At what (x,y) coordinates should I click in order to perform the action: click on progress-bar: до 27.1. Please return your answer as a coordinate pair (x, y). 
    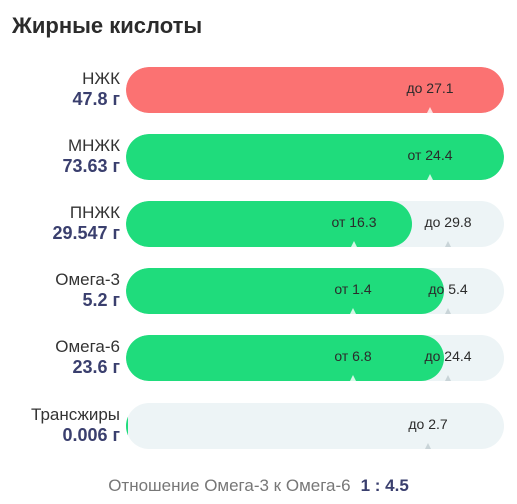
    Looking at the image, I should click on (315, 90).